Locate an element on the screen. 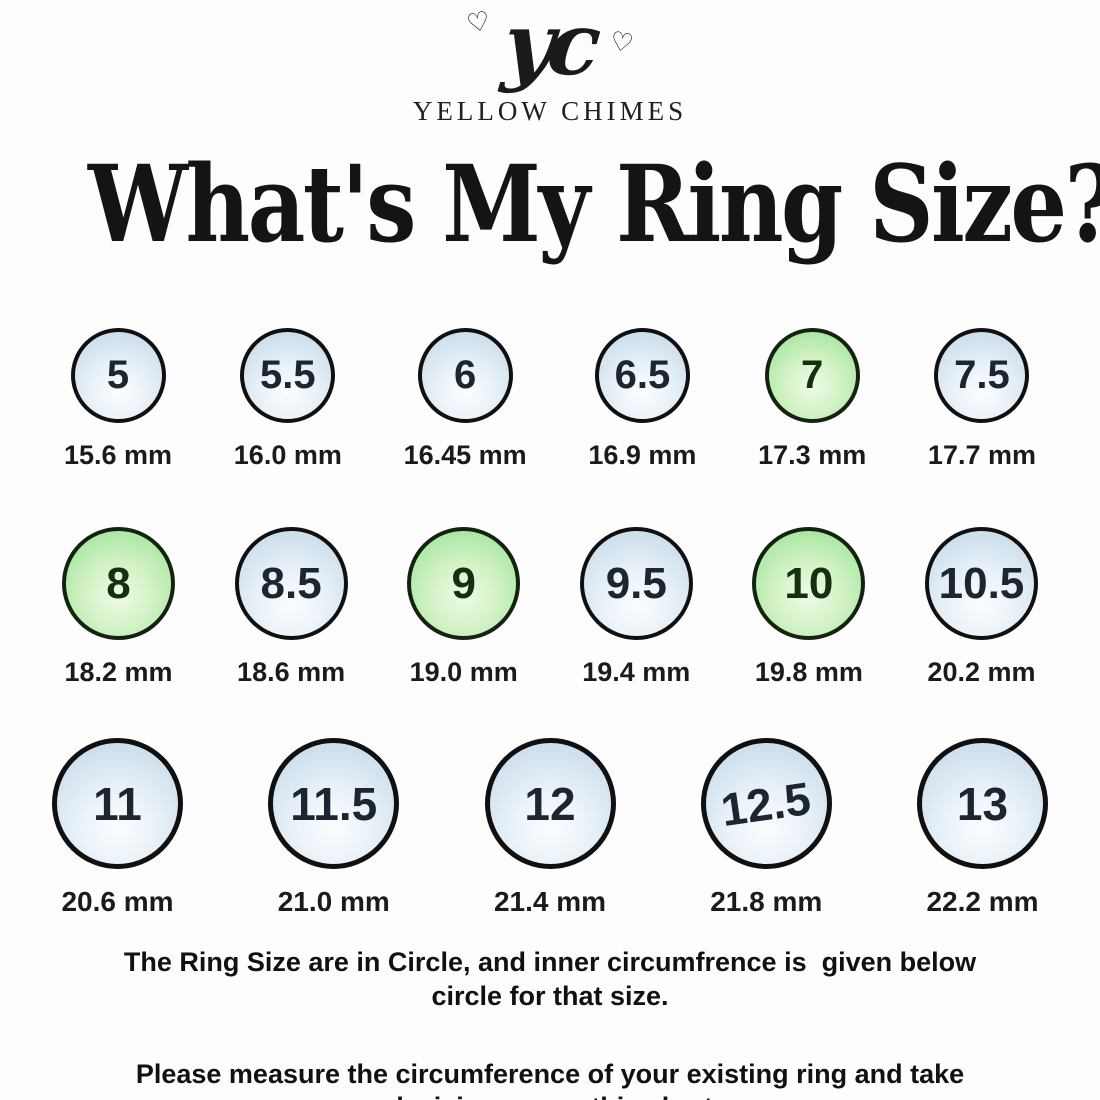 The image size is (1100, 1100). ring-size-circle: 12.5 is located at coordinates (766, 803).